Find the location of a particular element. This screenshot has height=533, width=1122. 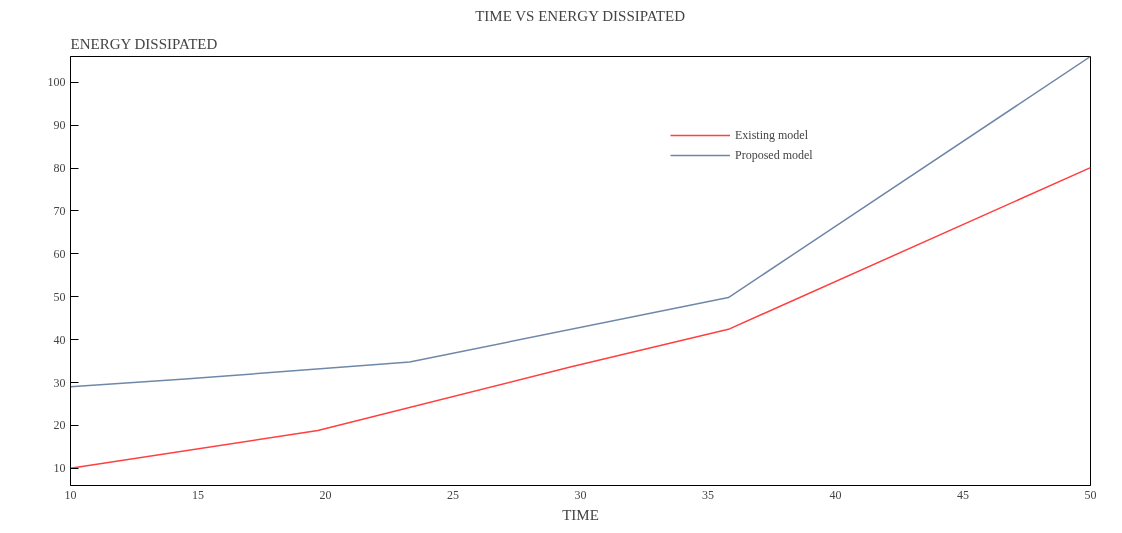

y-tick-label: 50 is located at coordinates (59, 296).